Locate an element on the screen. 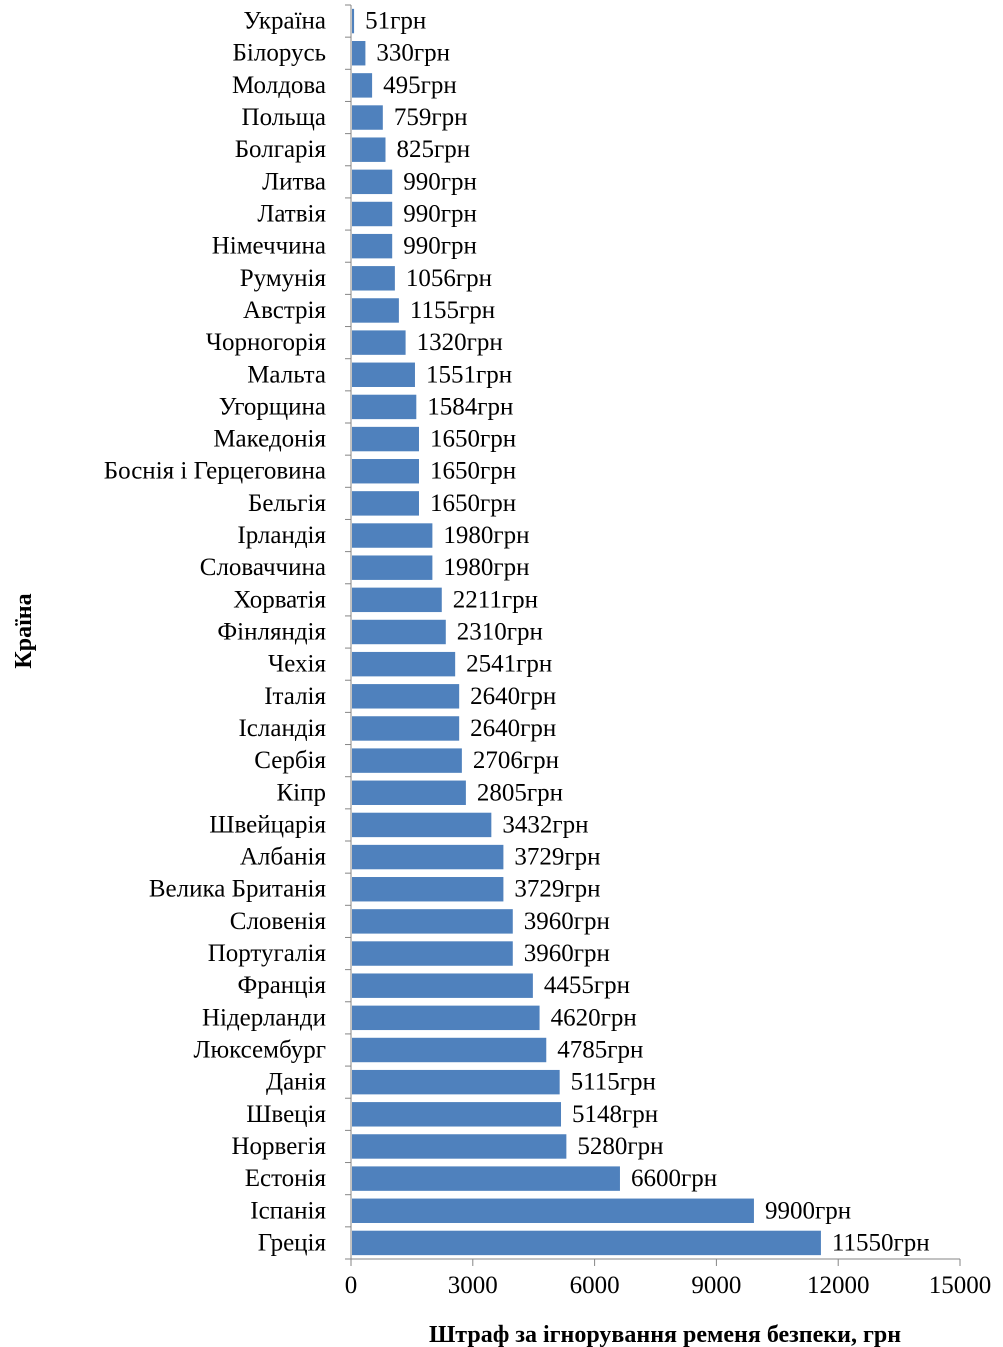  y-axis-title: Країна is located at coordinates (24, 630).